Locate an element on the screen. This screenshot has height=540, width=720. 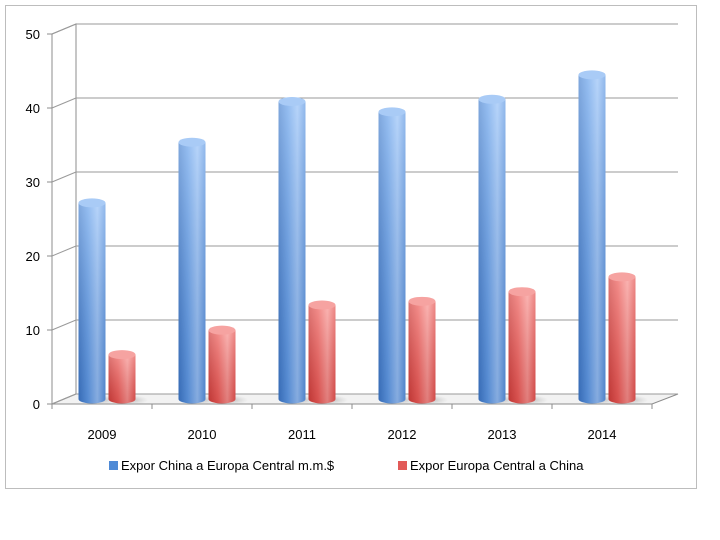
y-axis-ticks: 0 10 20 30 40 50 is located at coordinates (39, 219).